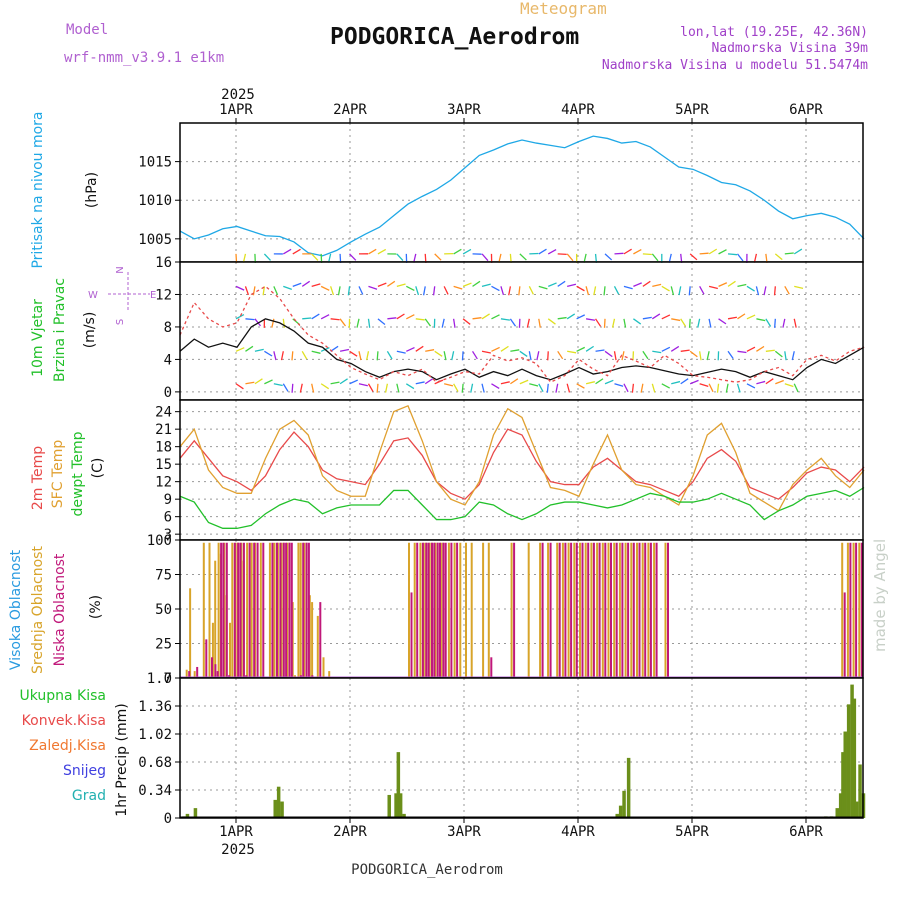 The width and height of the screenshot is (900, 900). I want to click on wind-panel: 0 4 8 12 16, so click(510, 324).